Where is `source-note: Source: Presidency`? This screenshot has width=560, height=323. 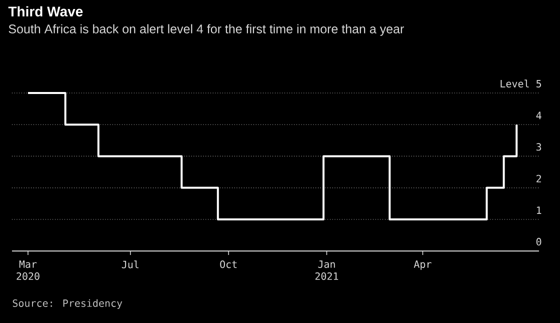 source-note: Source: Presidency is located at coordinates (67, 304).